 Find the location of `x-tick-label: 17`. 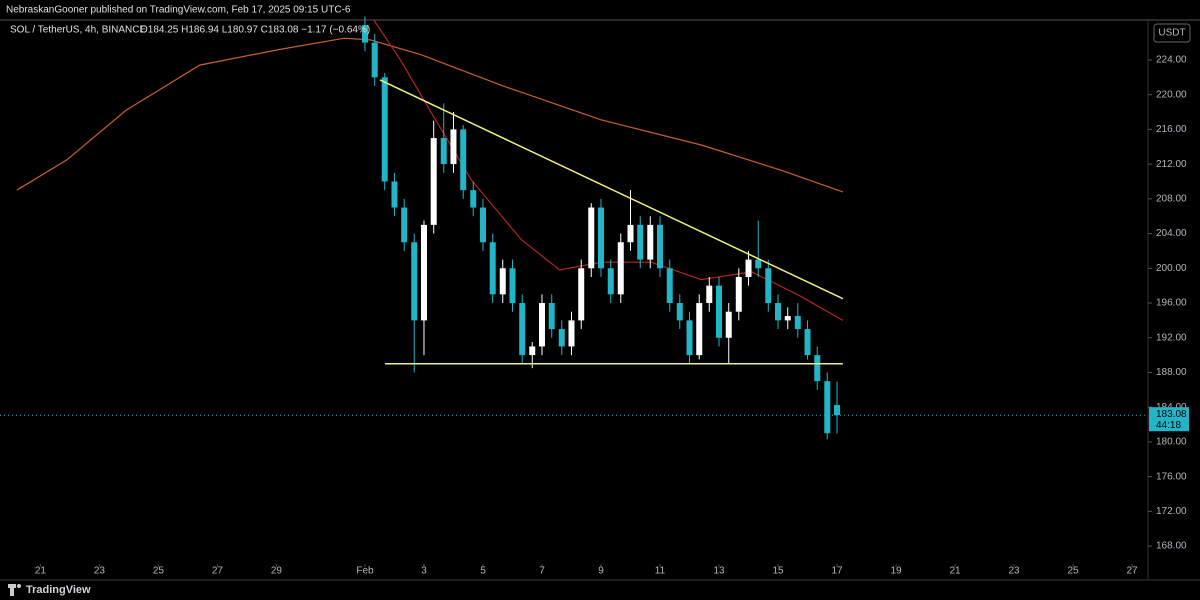

x-tick-label: 17 is located at coordinates (837, 571).